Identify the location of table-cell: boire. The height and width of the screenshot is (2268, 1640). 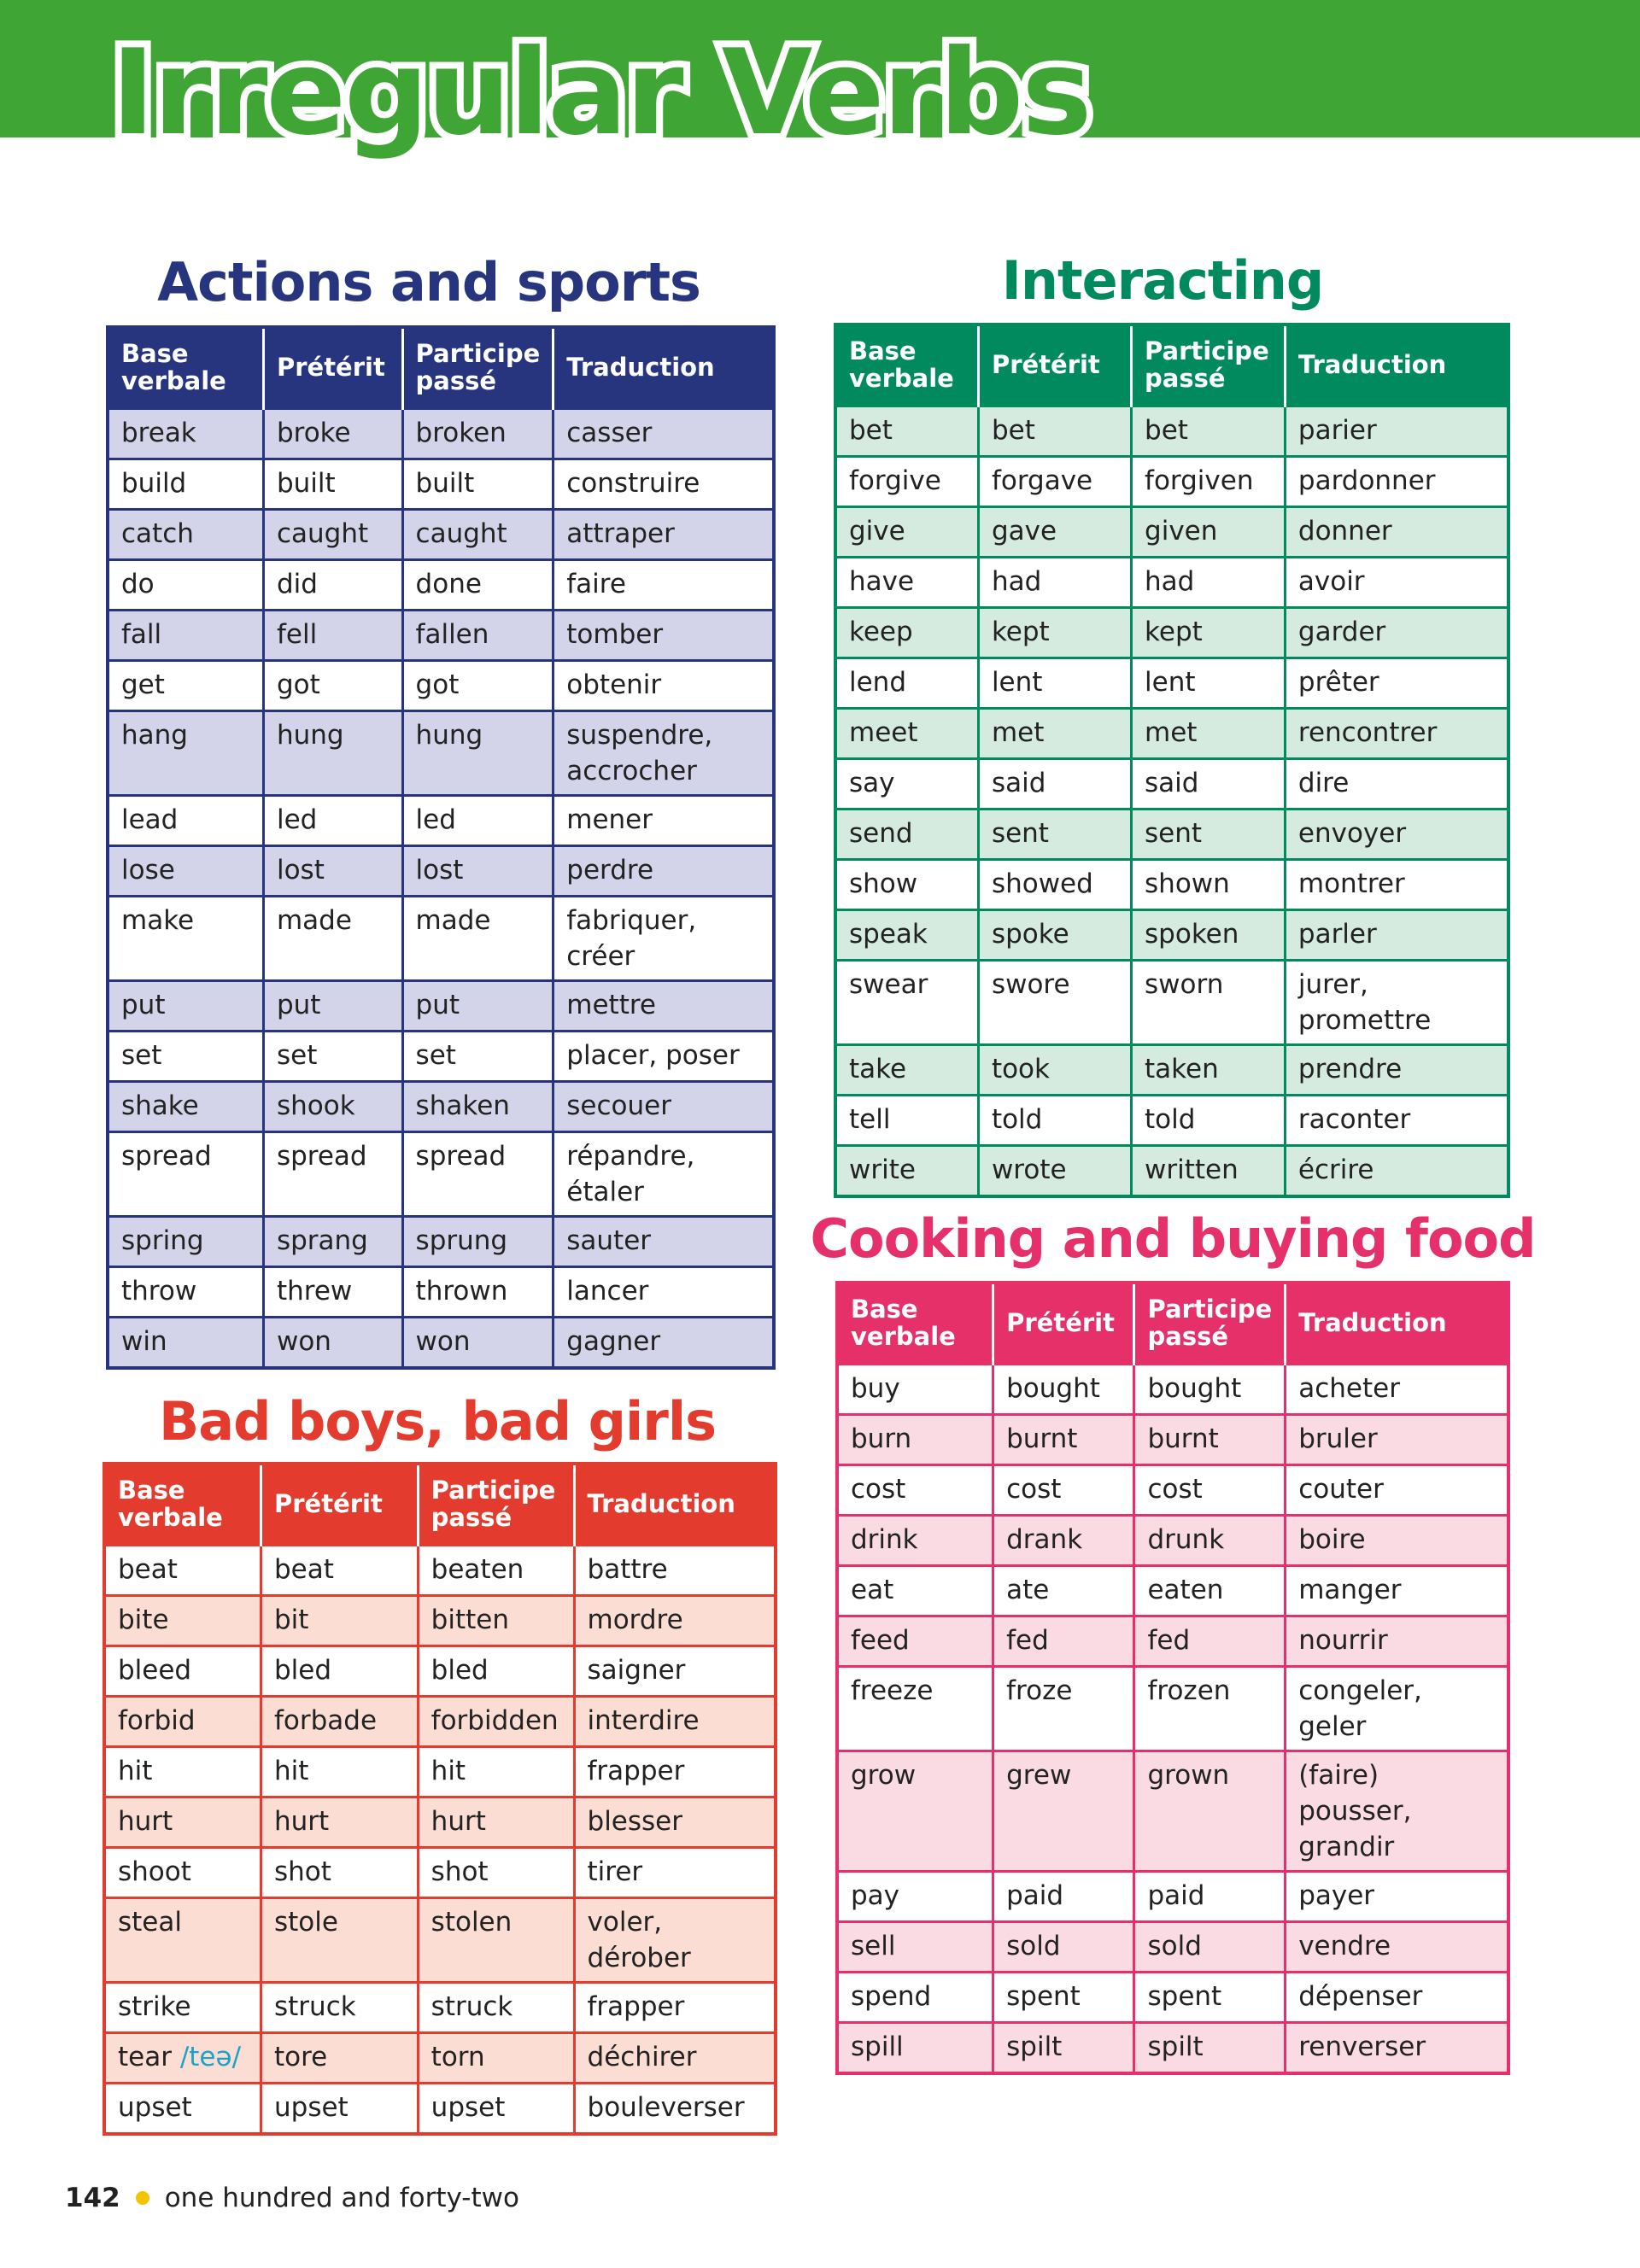
(1397, 1540).